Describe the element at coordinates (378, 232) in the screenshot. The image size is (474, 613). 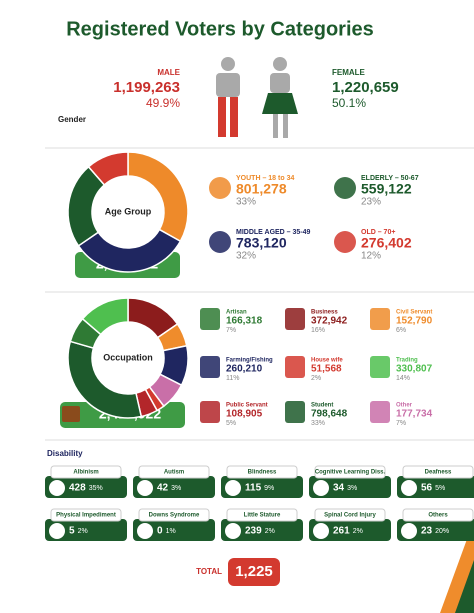
I see `age-item-label: OLD – 70+` at that location.